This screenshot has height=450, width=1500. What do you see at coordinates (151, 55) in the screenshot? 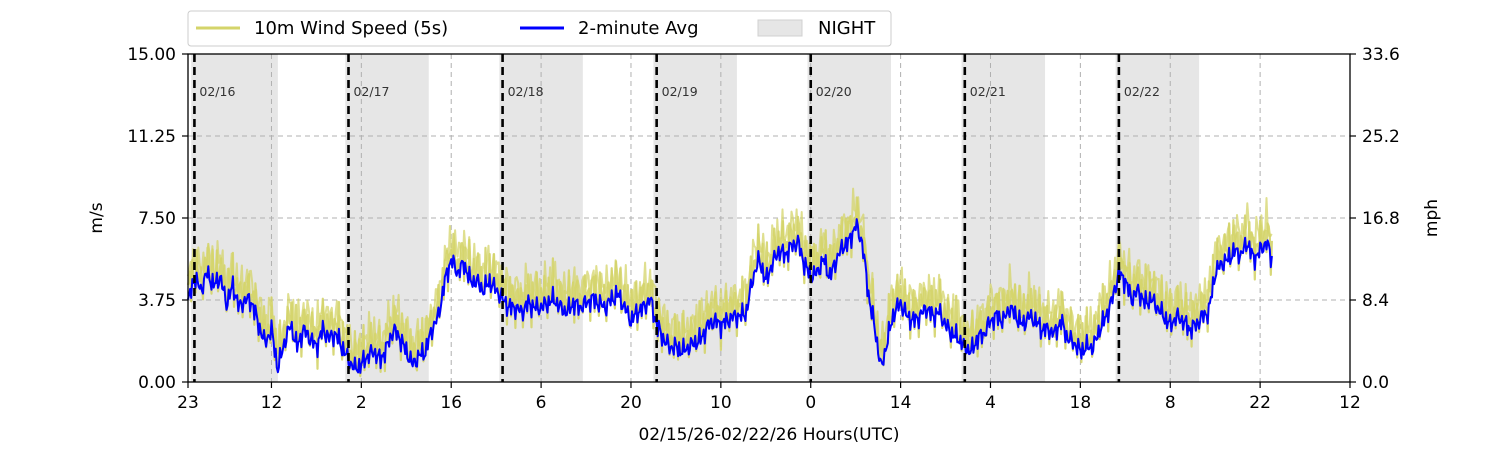
I see `y-tick-label-left: 15.00` at bounding box center [151, 55].